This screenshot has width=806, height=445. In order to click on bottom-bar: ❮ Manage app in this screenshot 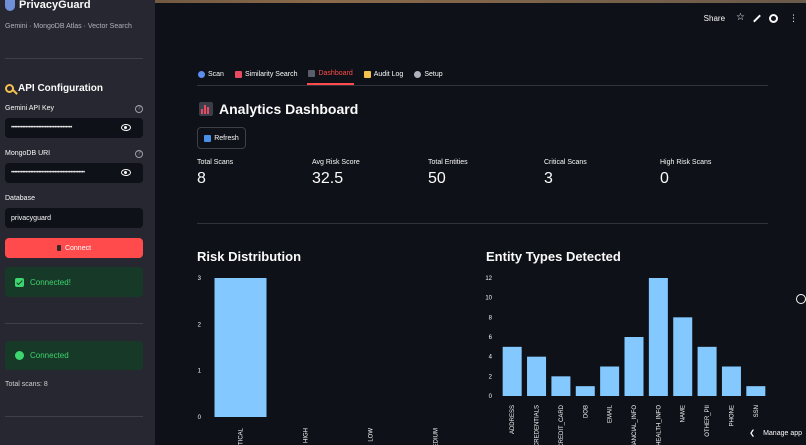, I will do `click(775, 433)`.